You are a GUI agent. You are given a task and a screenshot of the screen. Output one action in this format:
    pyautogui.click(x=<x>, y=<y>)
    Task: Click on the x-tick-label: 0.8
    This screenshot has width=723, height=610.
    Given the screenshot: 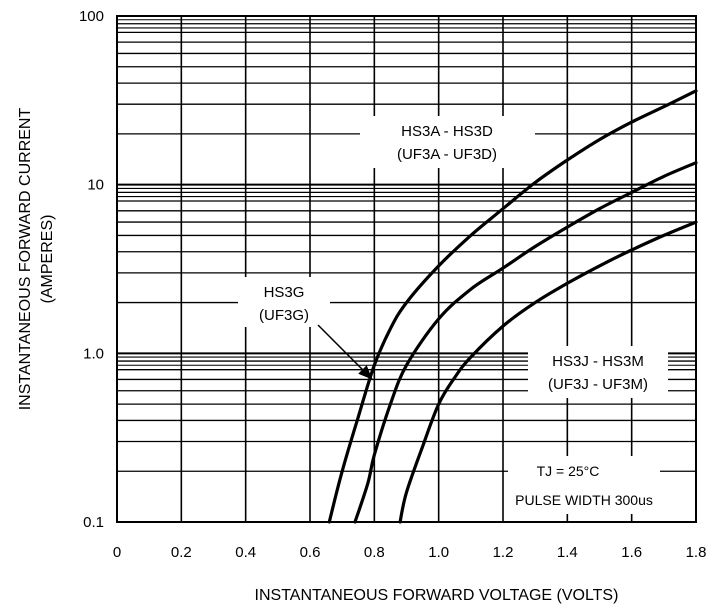 What is the action you would take?
    pyautogui.click(x=374, y=552)
    